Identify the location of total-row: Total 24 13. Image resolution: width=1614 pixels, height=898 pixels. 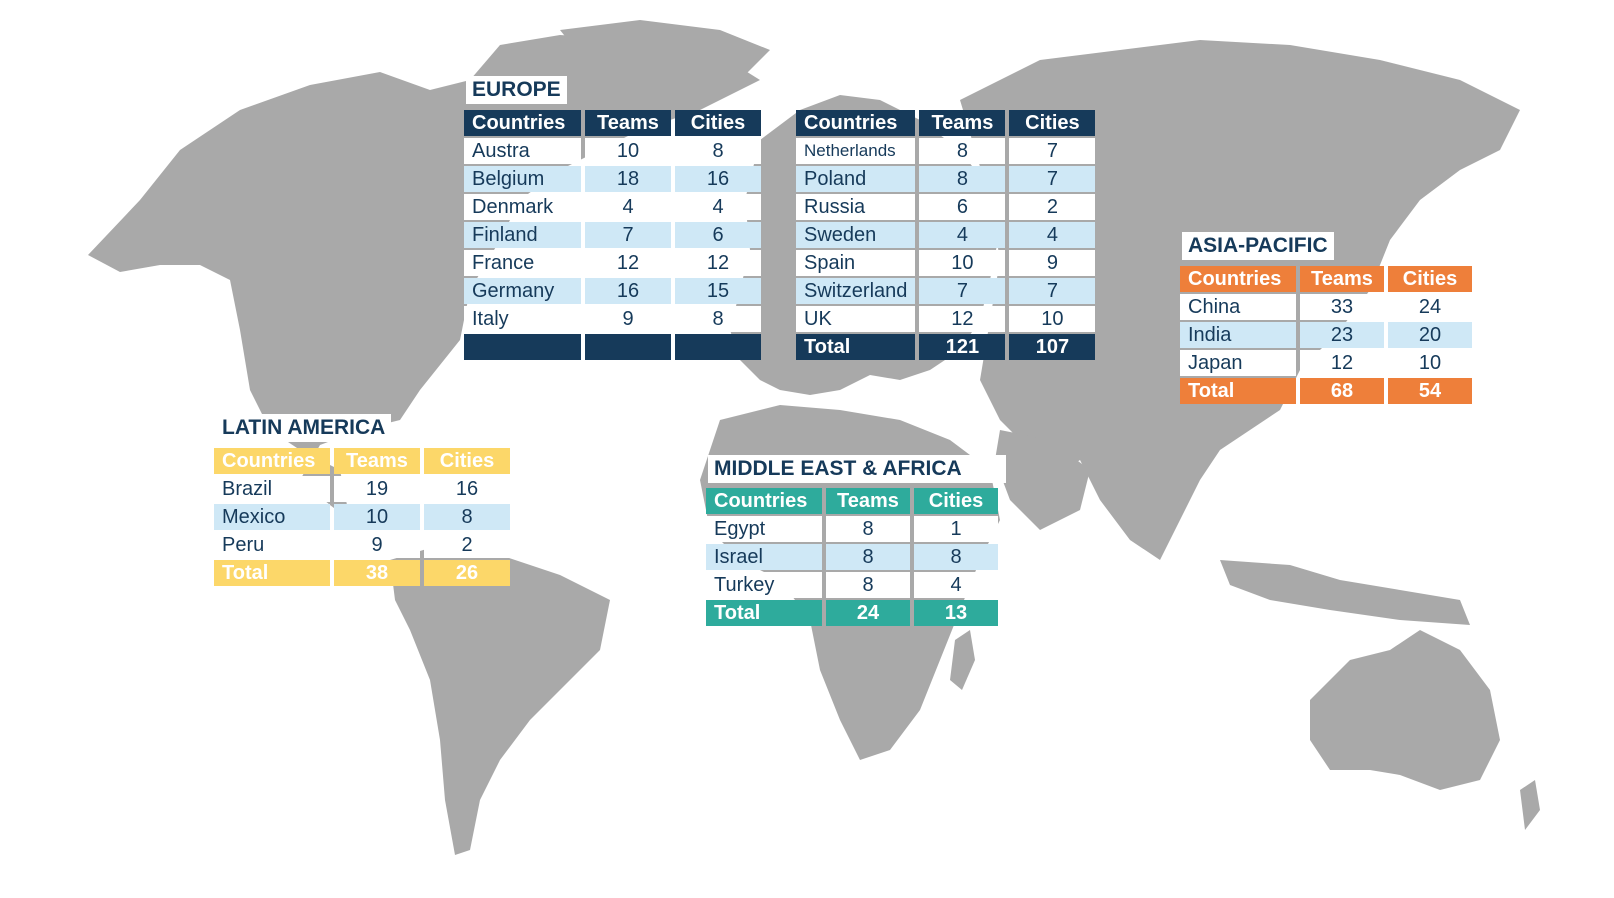
(852, 613).